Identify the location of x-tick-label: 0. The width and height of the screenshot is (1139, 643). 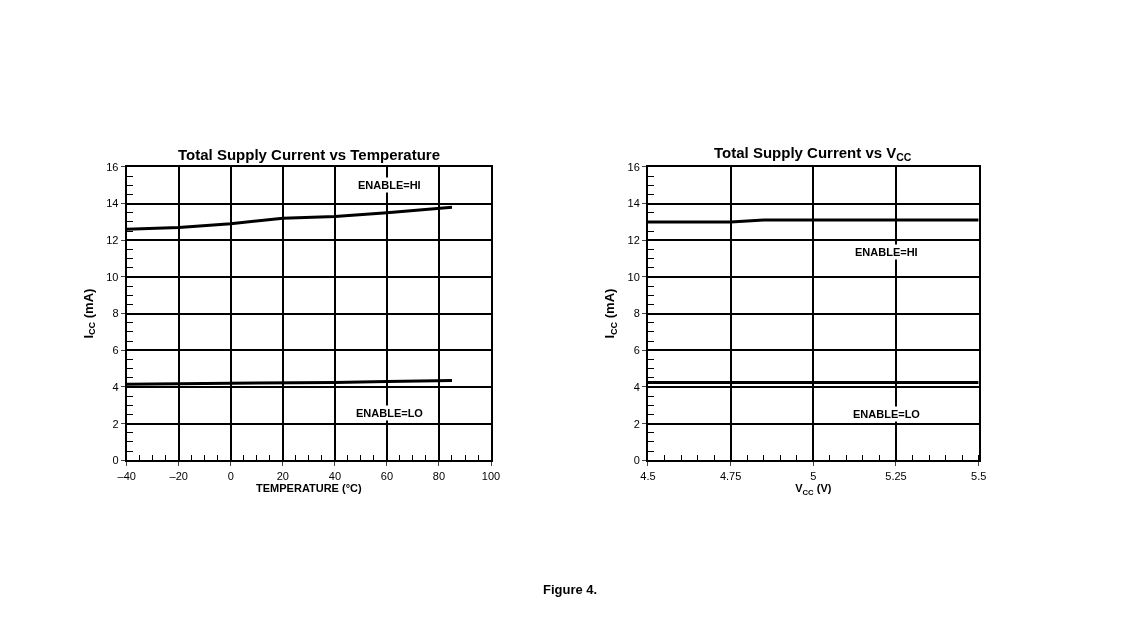
(230, 475).